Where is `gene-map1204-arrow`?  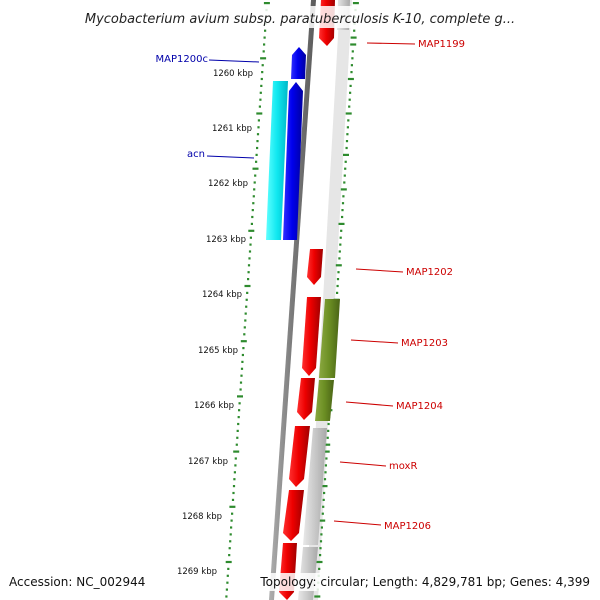
gene-map1204-arrow is located at coordinates (306, 399).